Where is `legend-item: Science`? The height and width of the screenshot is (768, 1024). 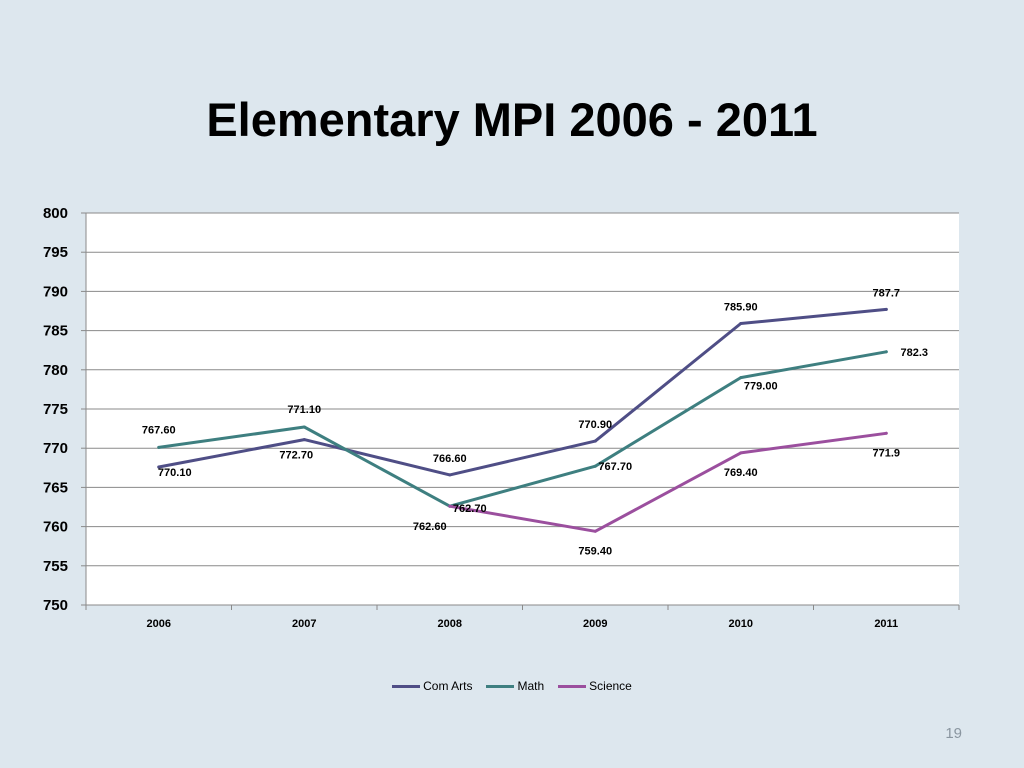 legend-item: Science is located at coordinates (595, 686).